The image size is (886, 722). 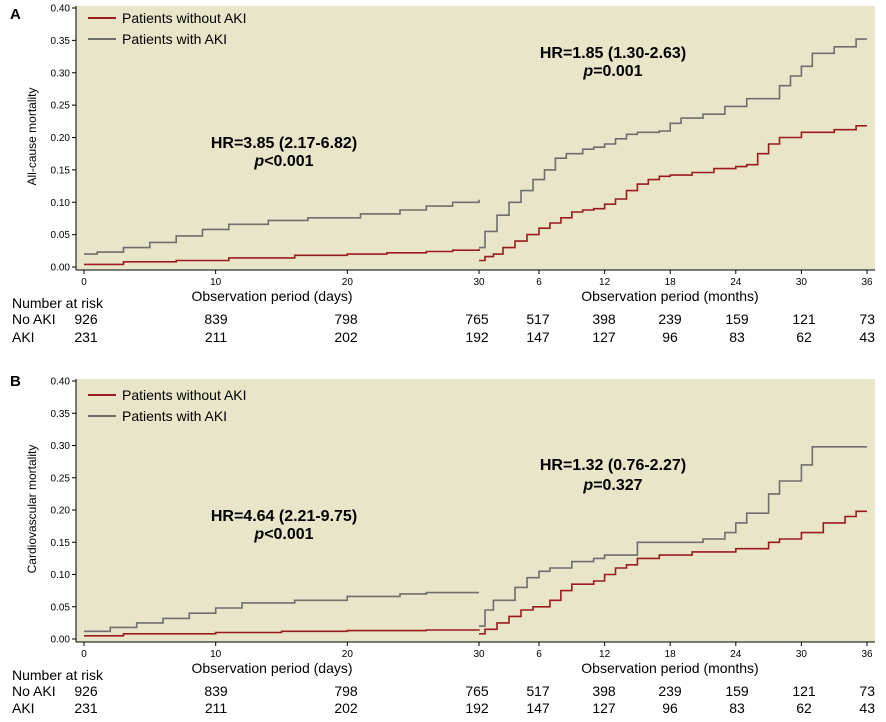 I want to click on risk-value: 839, so click(x=216, y=319).